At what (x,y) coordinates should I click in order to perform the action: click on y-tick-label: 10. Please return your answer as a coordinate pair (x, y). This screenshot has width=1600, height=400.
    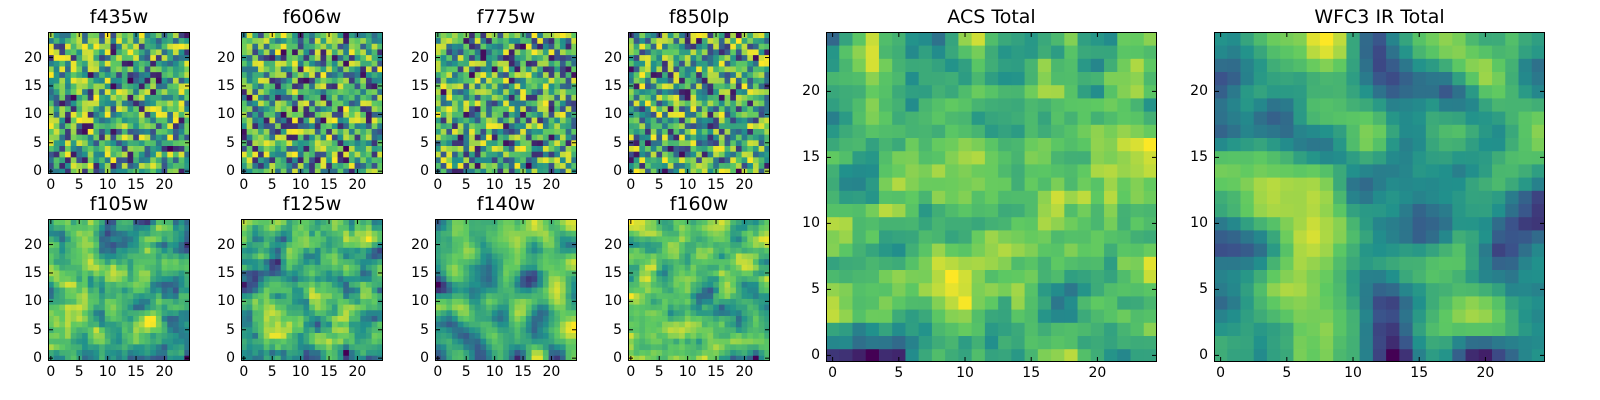
    Looking at the image, I should click on (33, 301).